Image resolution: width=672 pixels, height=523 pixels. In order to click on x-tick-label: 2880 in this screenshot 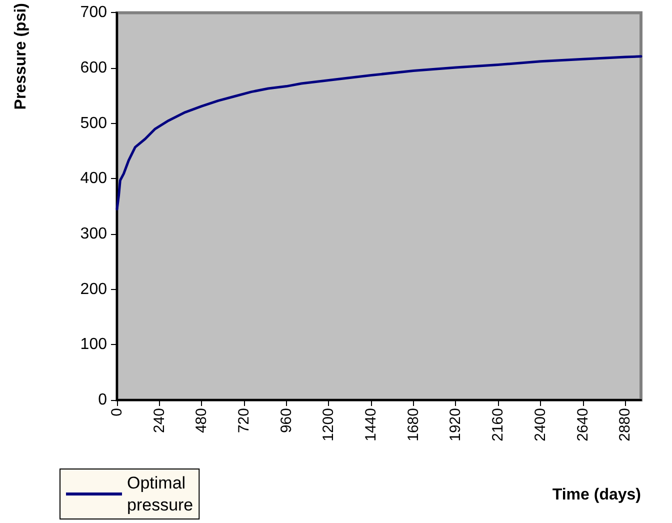, I will do `click(625, 425)`.